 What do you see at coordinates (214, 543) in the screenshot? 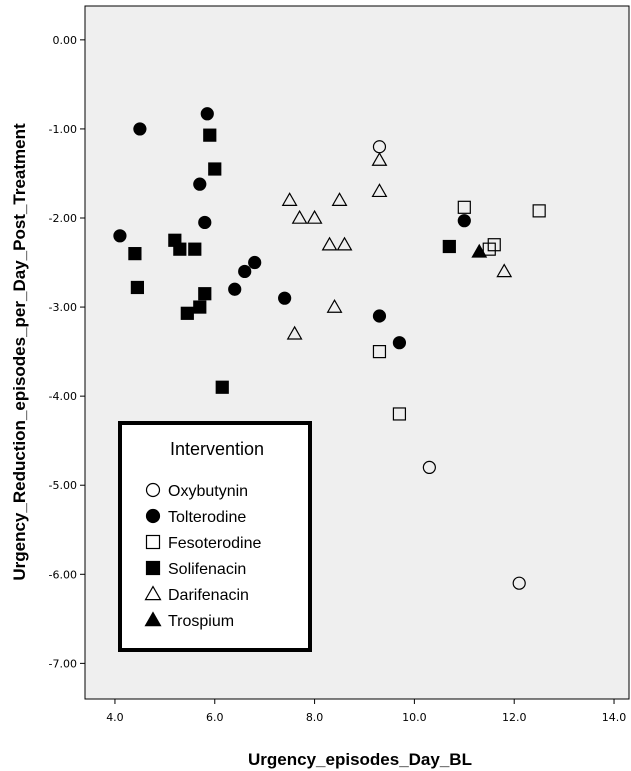
I see `legend-label-fesoterodine: Fesoterodine` at bounding box center [214, 543].